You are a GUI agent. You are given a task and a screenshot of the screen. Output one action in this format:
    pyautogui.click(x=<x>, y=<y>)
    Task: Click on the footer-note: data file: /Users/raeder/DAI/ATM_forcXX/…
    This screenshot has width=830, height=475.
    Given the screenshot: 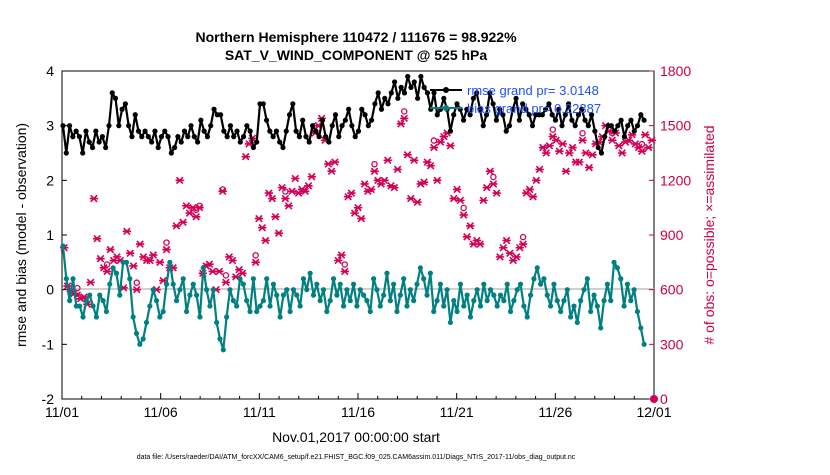 What is the action you would take?
    pyautogui.click(x=356, y=457)
    